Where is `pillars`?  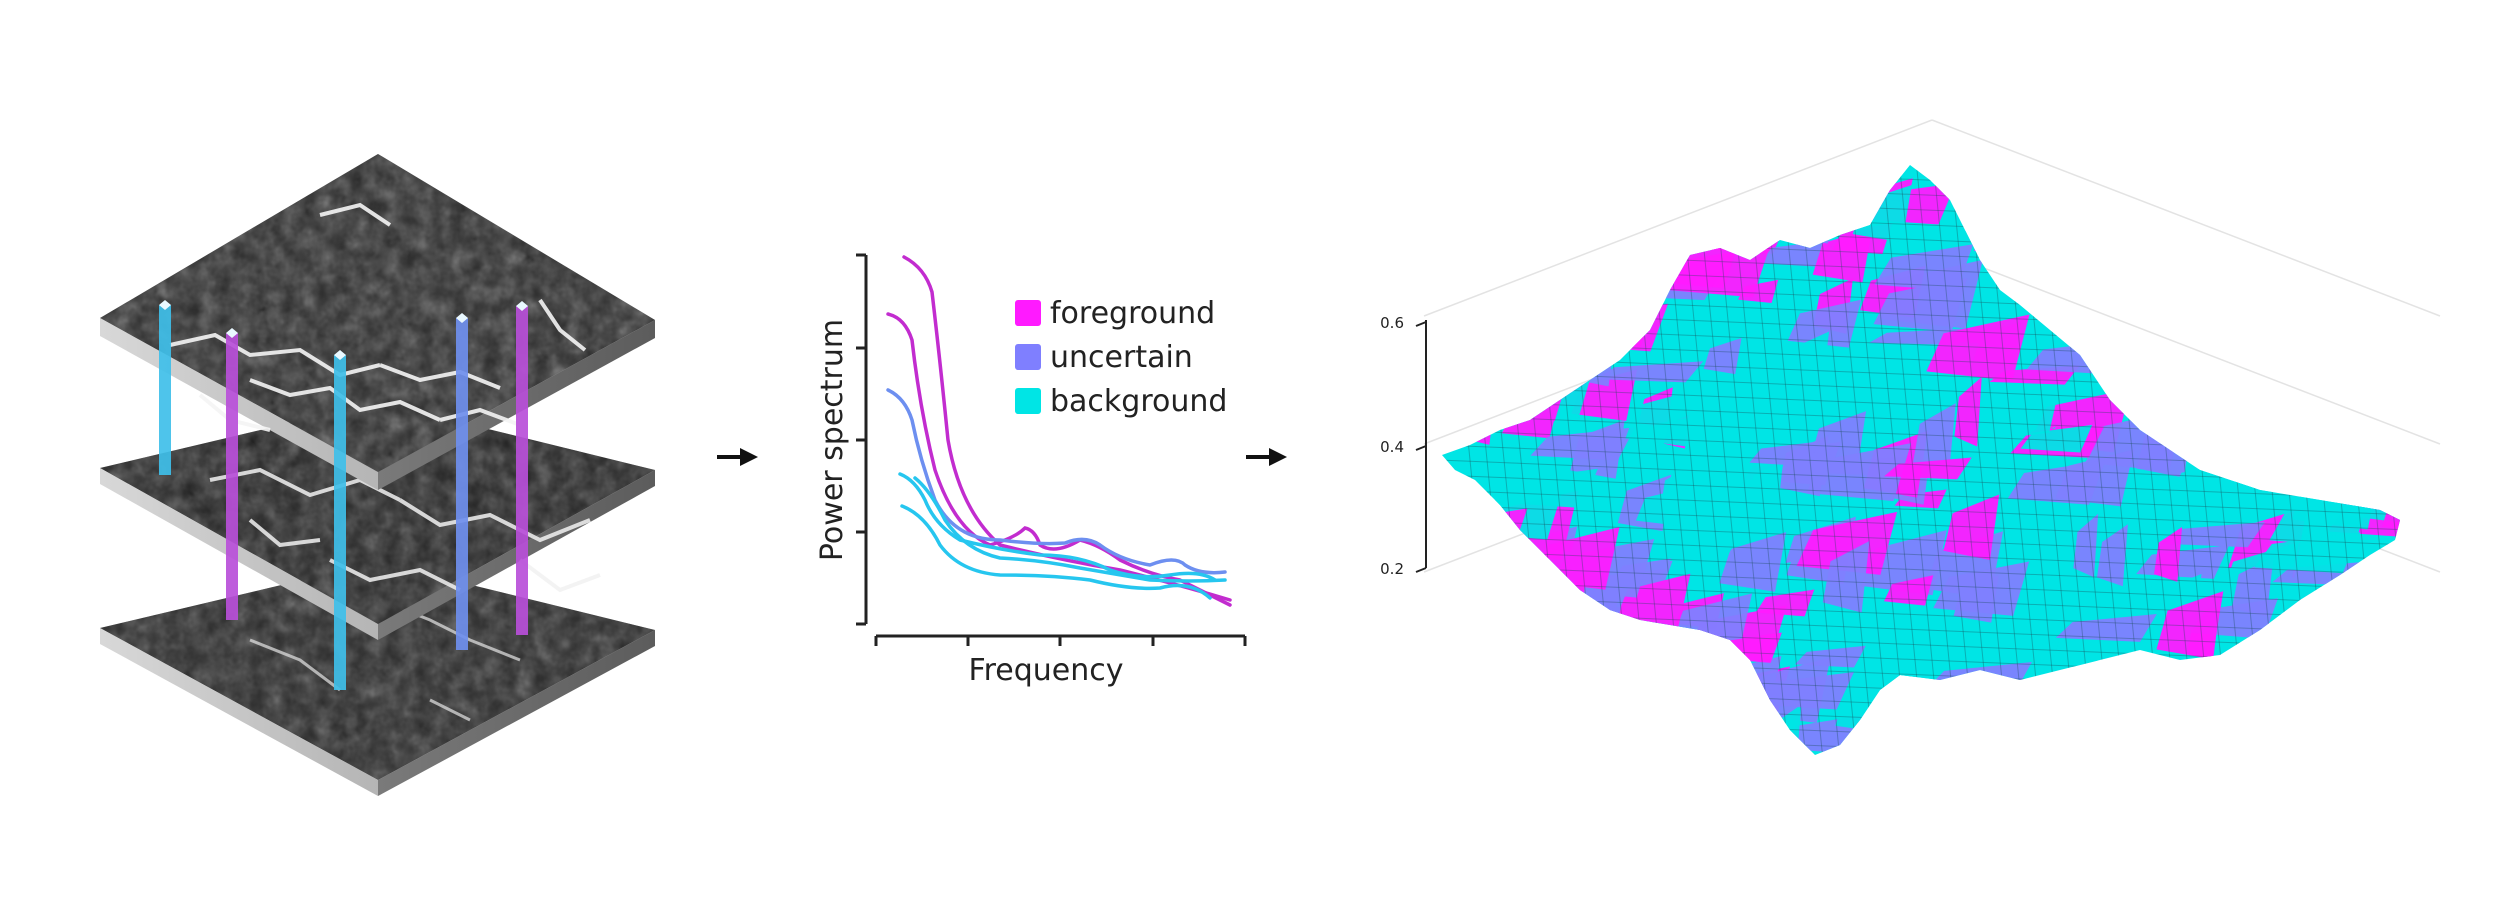
pillars is located at coordinates (343, 495).